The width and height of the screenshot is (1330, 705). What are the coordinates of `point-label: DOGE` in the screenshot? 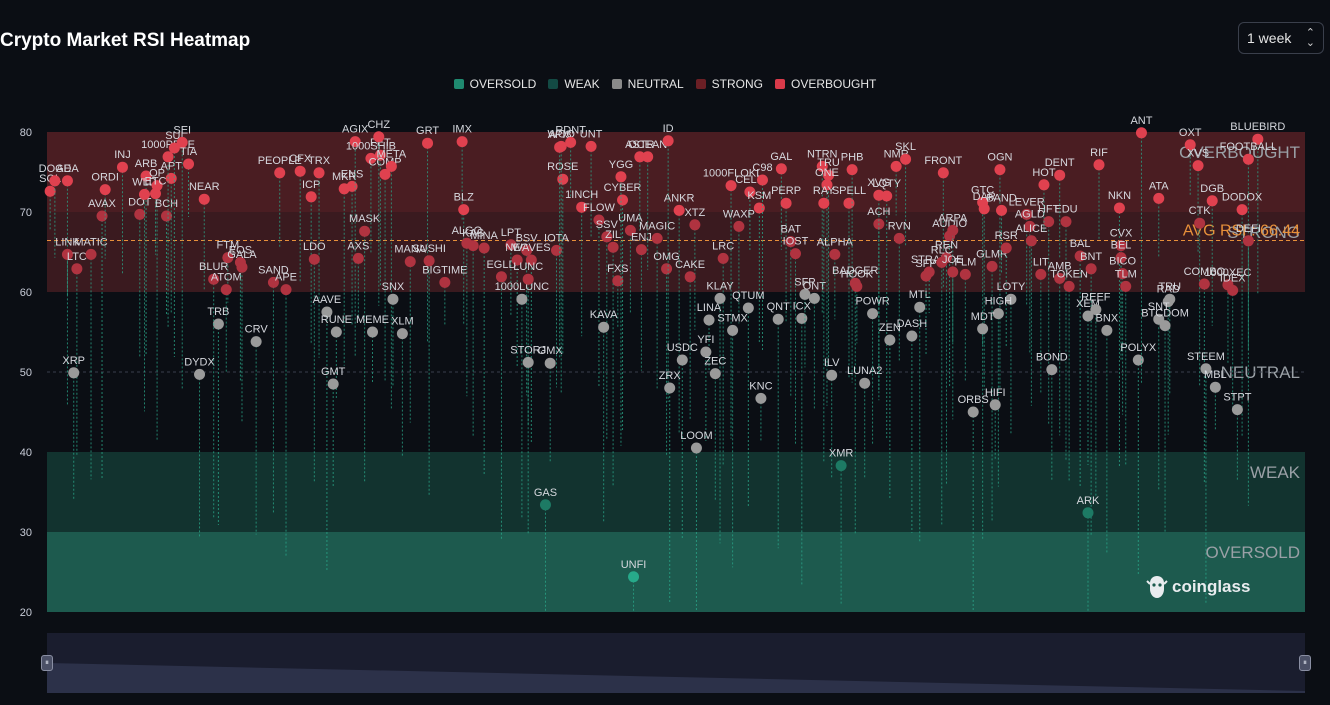 It's located at (55, 169).